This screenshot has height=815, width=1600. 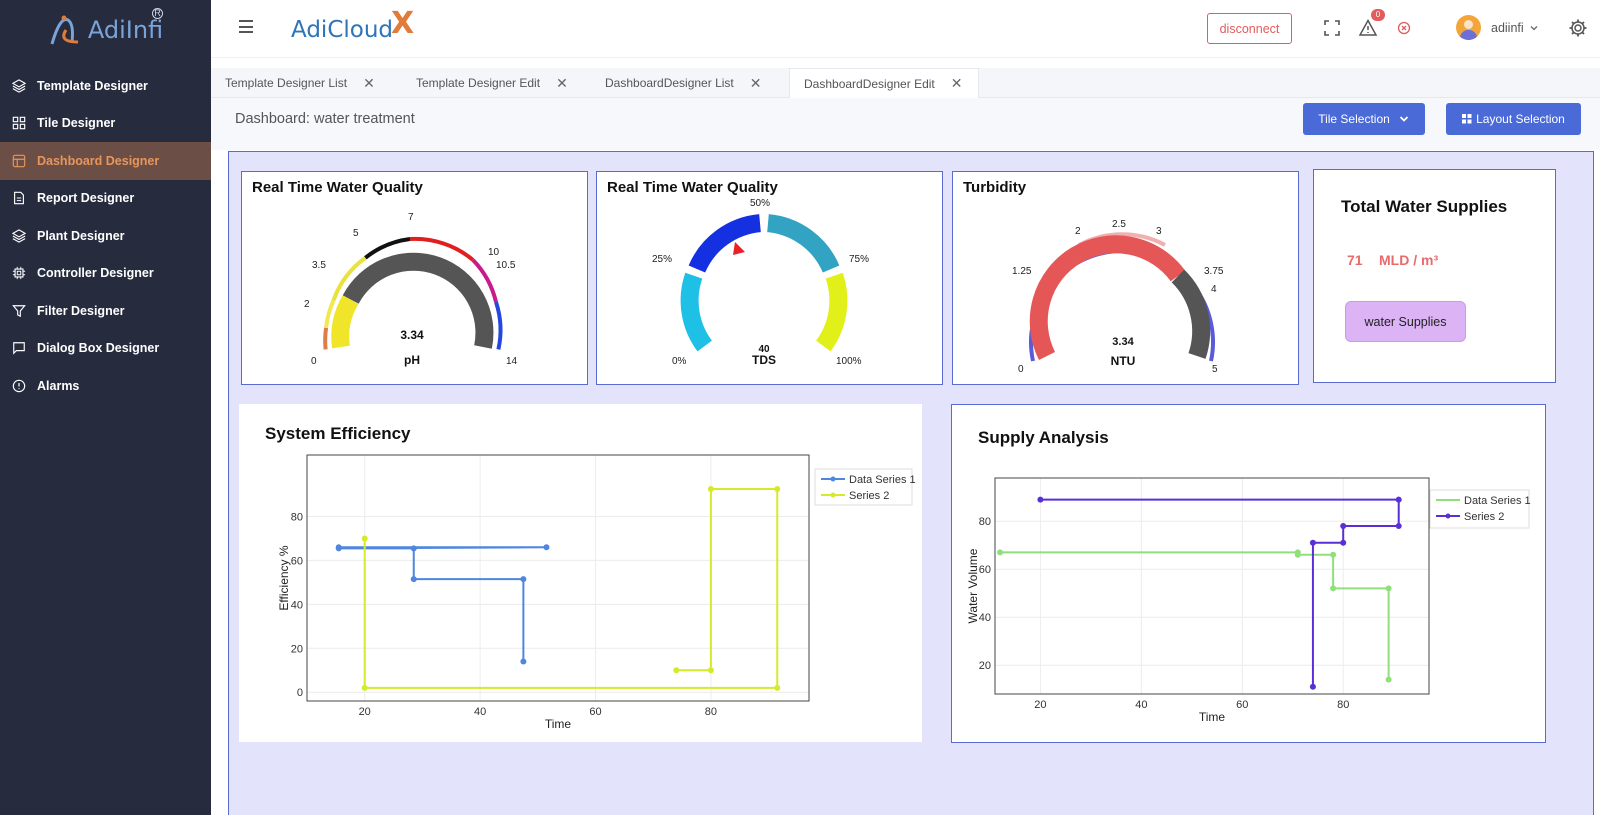 I want to click on error-circle-icon, so click(x=1404, y=28).